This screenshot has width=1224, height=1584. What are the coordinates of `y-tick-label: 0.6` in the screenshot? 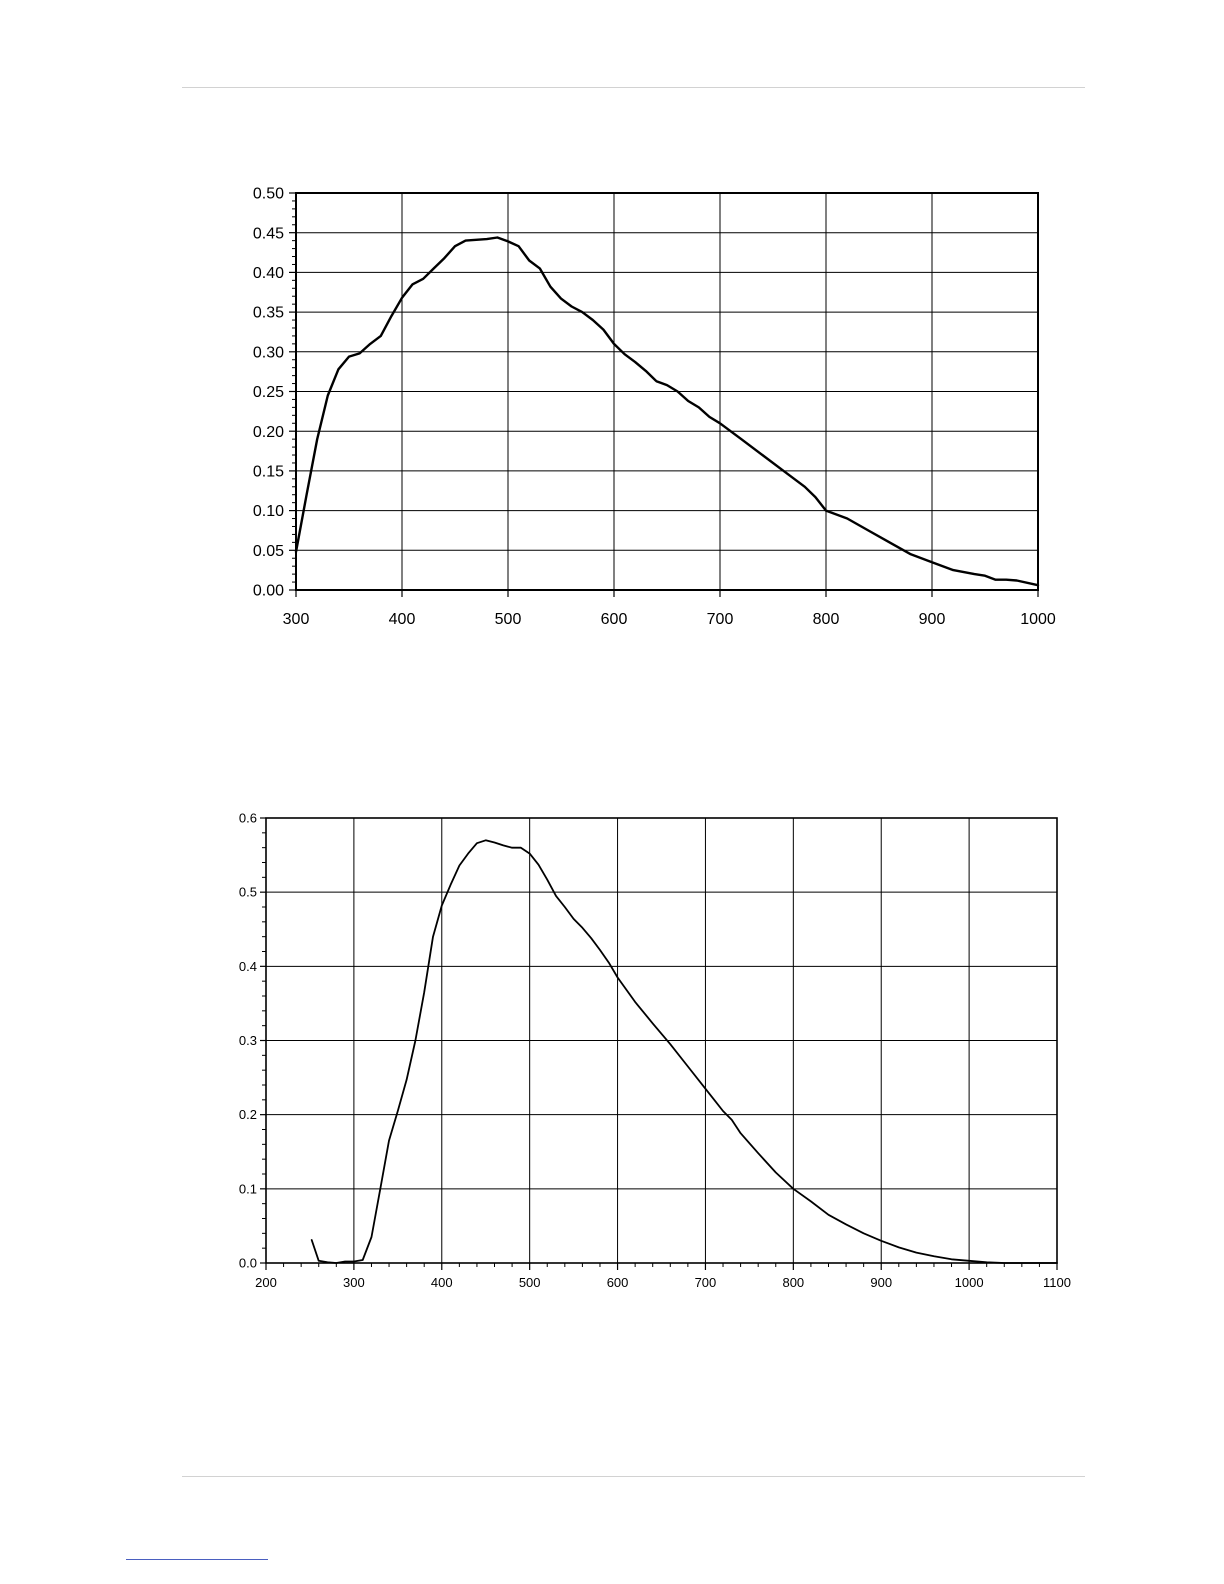 It's located at (248, 818).